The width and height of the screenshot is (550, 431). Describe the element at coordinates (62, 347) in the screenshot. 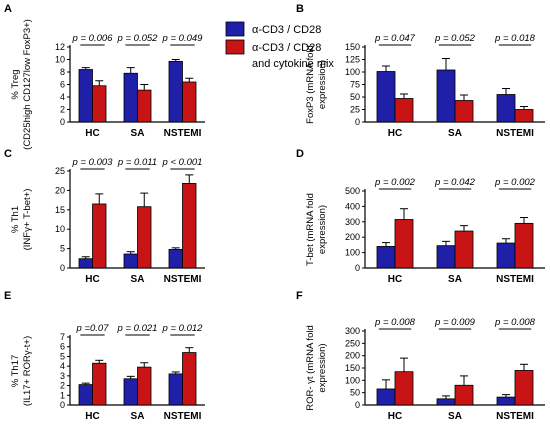

I see `y-tick-label: 6` at that location.